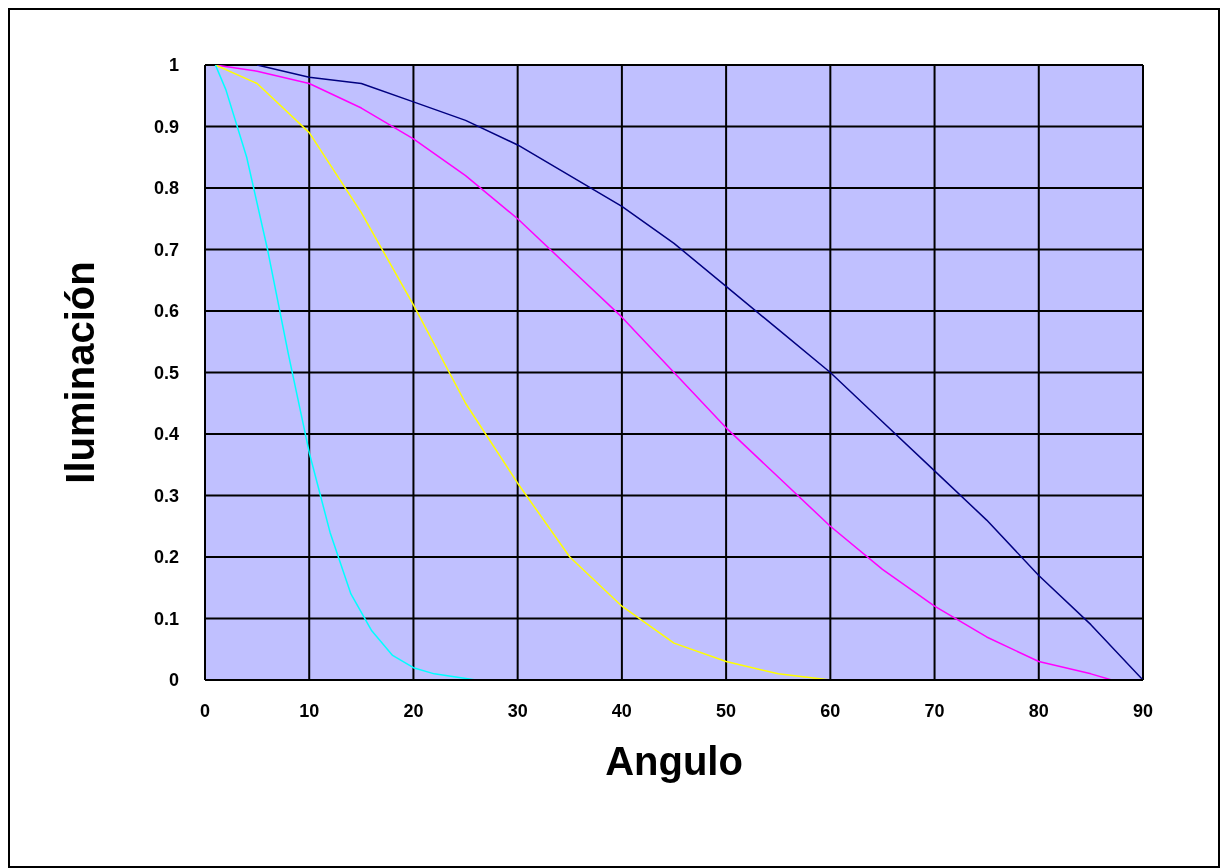 The image size is (1220, 868). Describe the element at coordinates (621, 710) in the screenshot. I see `x-tick-label: 40` at that location.